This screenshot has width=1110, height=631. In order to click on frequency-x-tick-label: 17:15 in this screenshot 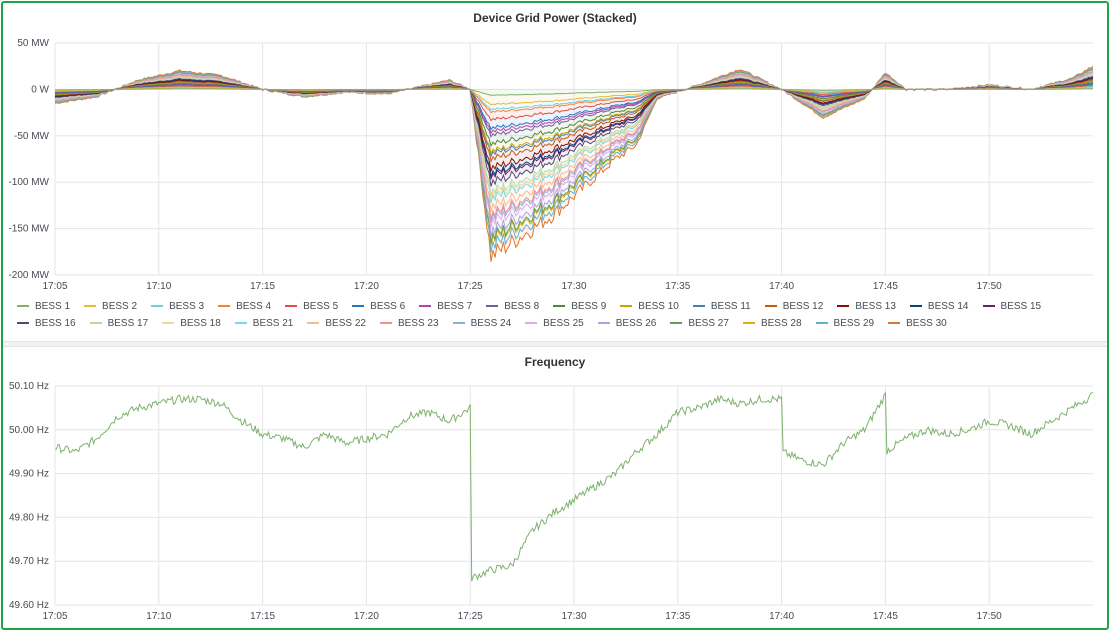, I will do `click(262, 616)`.